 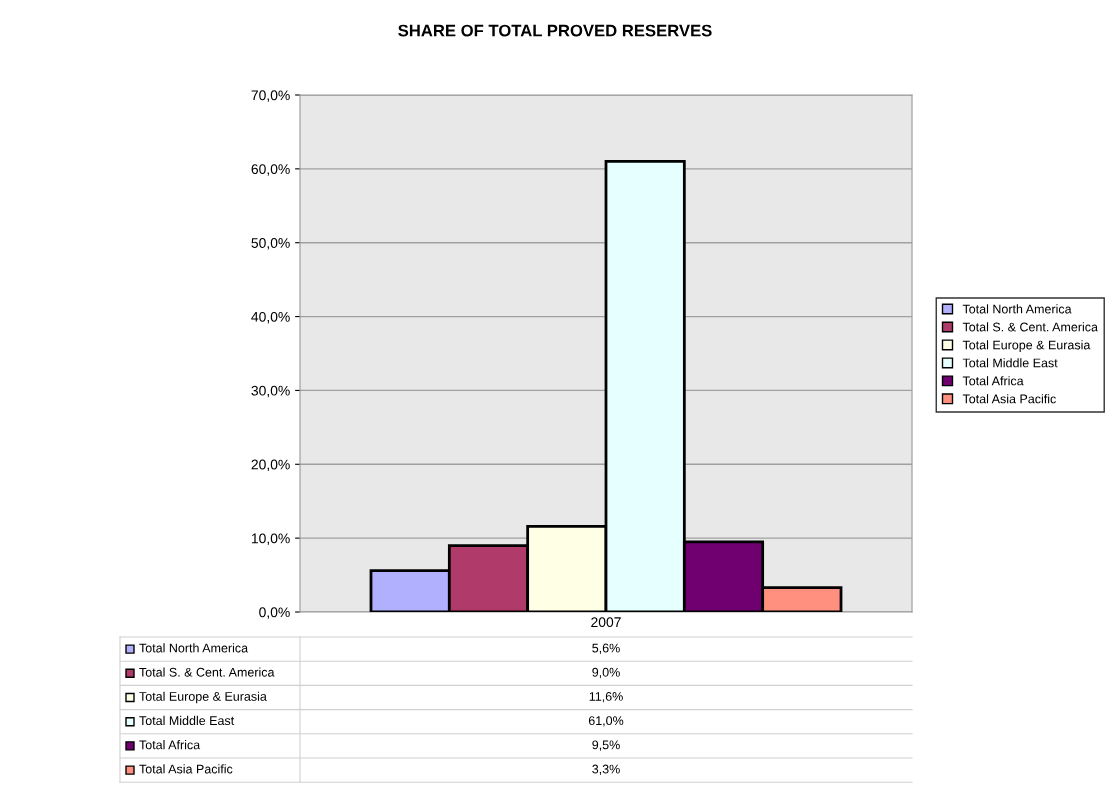 I want to click on legend-label: Total Middle East, so click(x=1010, y=363).